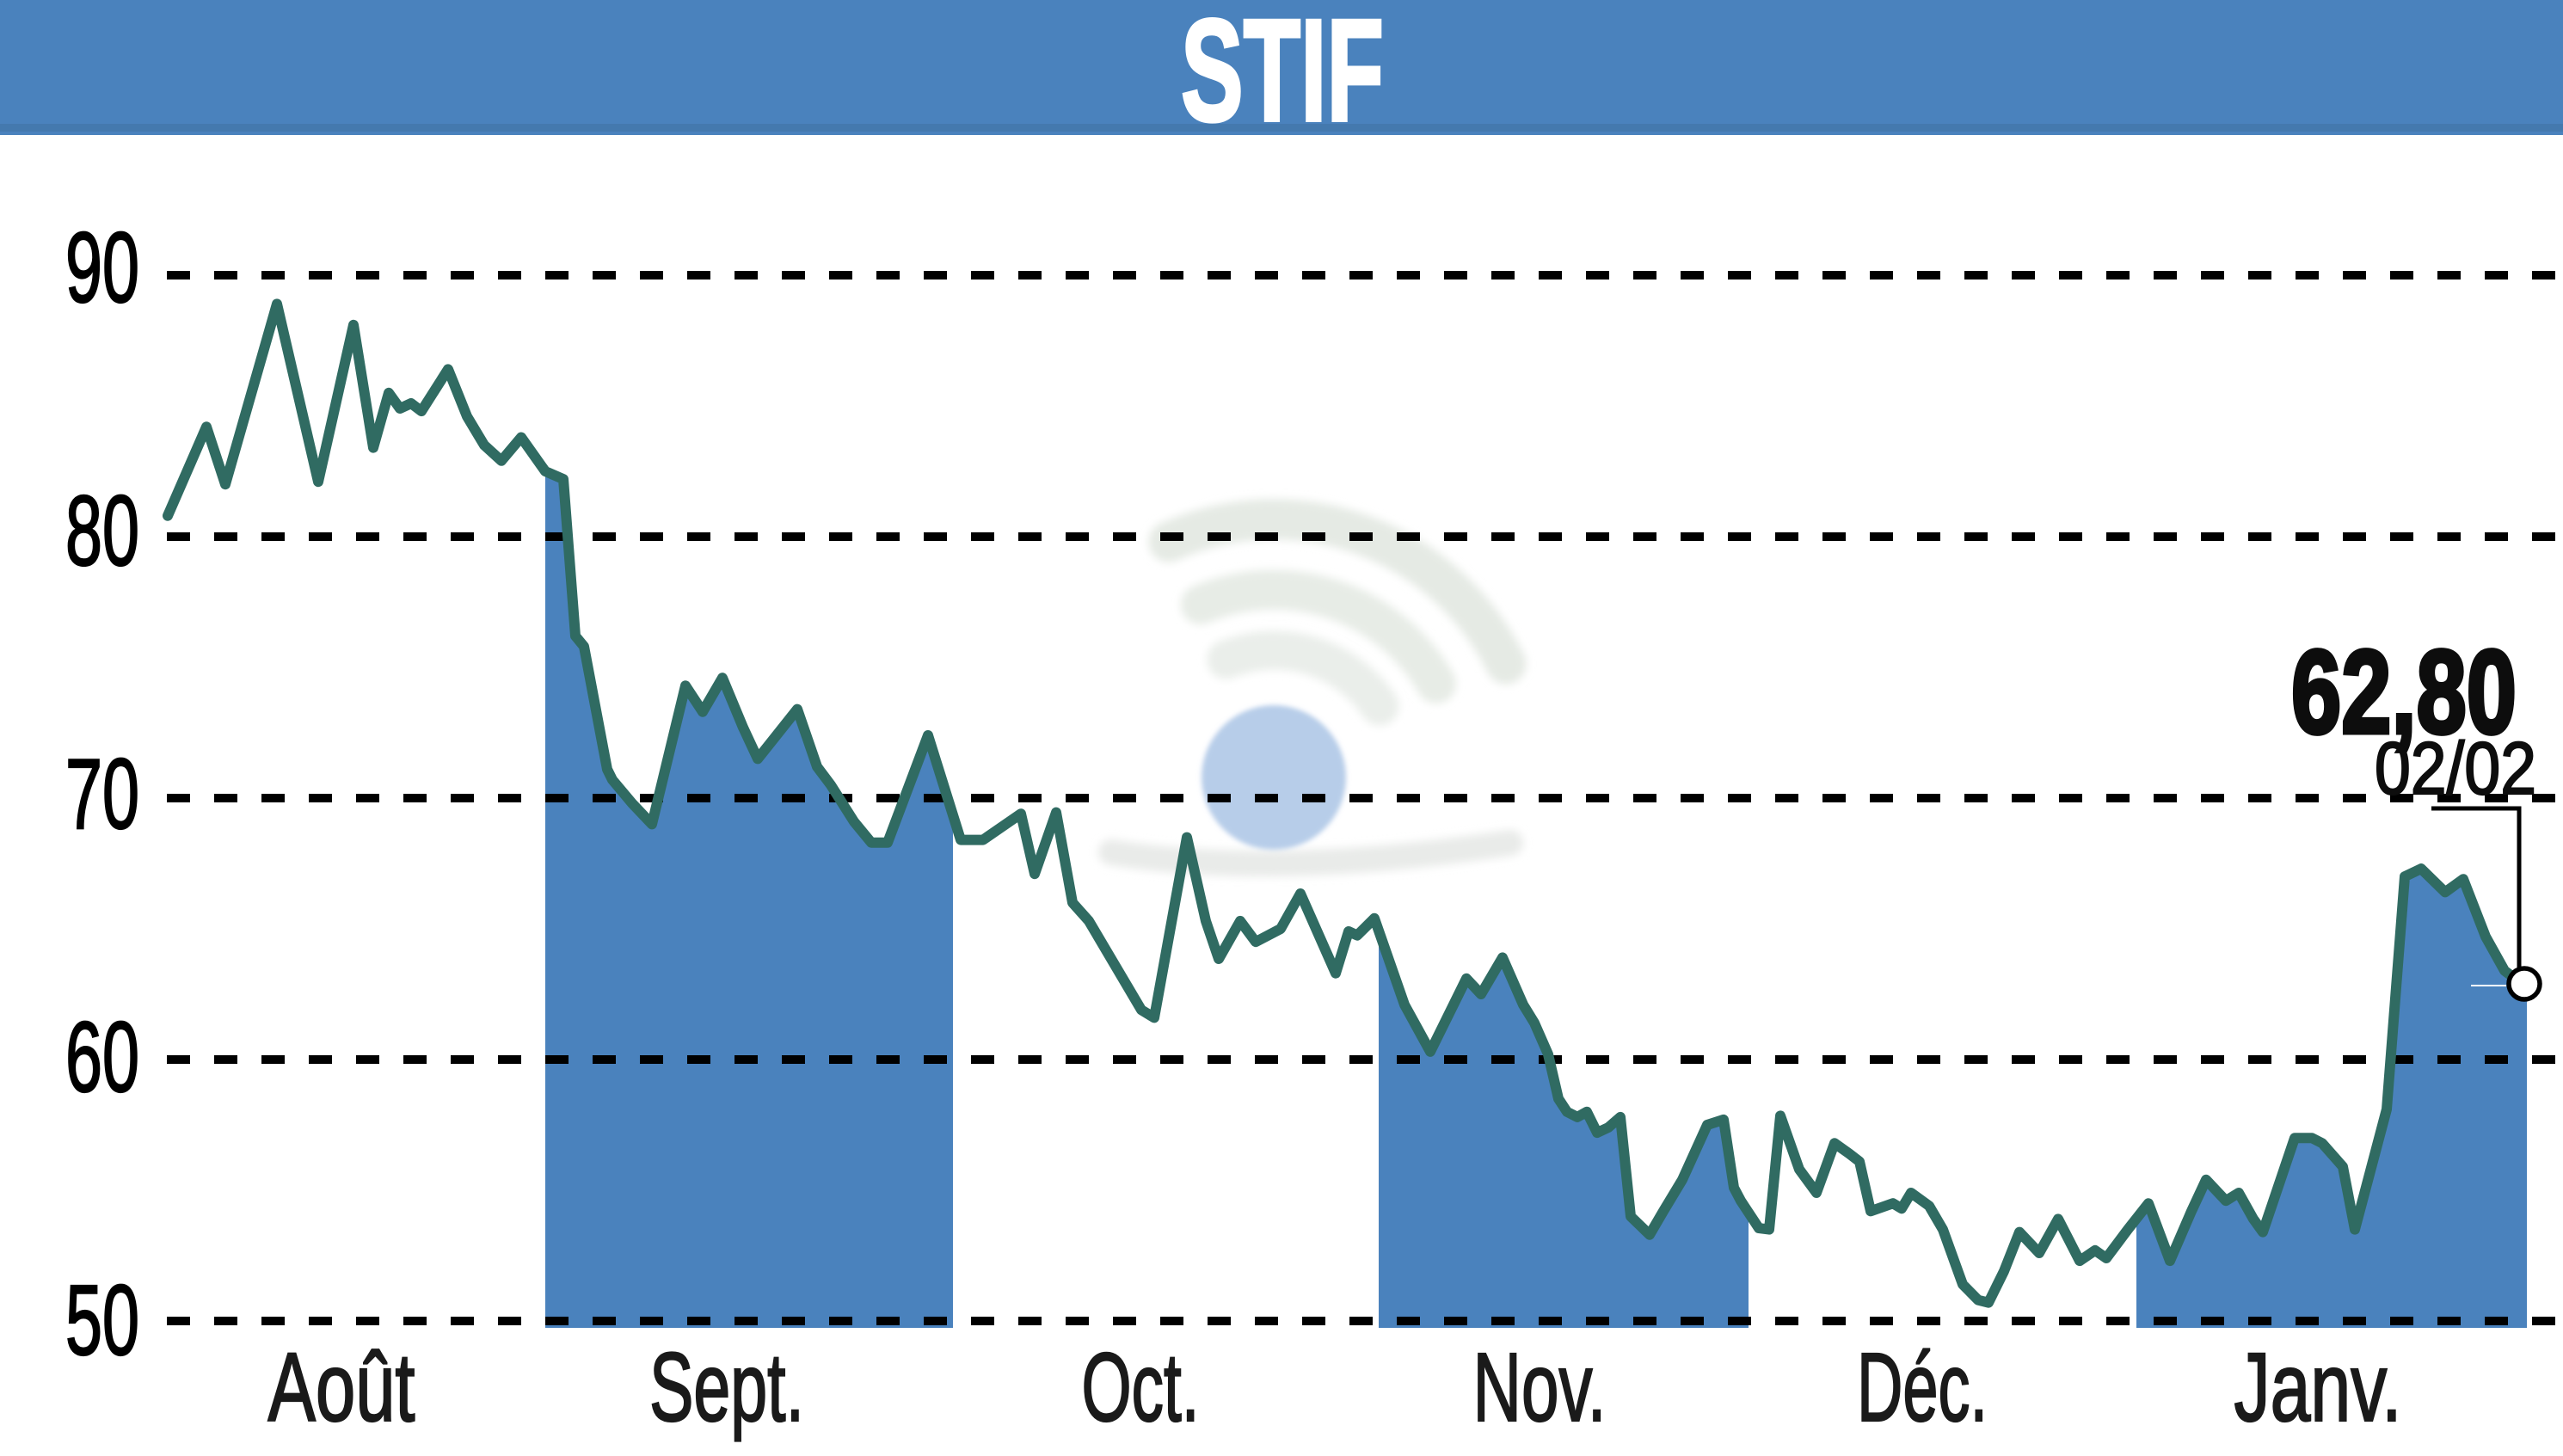 The height and width of the screenshot is (1456, 2563). Describe the element at coordinates (2318, 1387) in the screenshot. I see `svg-text: Janv.` at that location.